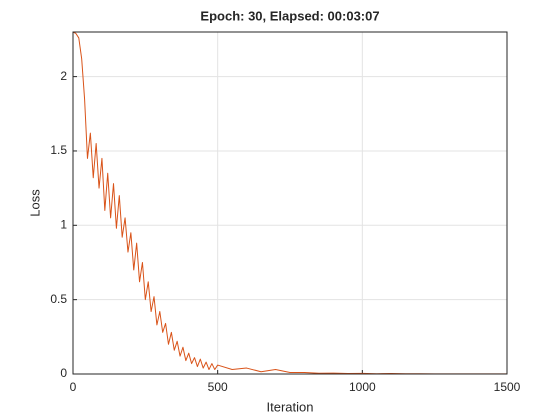 This screenshot has width=560, height=420. Describe the element at coordinates (63, 224) in the screenshot. I see `y-tick-label: 1` at that location.